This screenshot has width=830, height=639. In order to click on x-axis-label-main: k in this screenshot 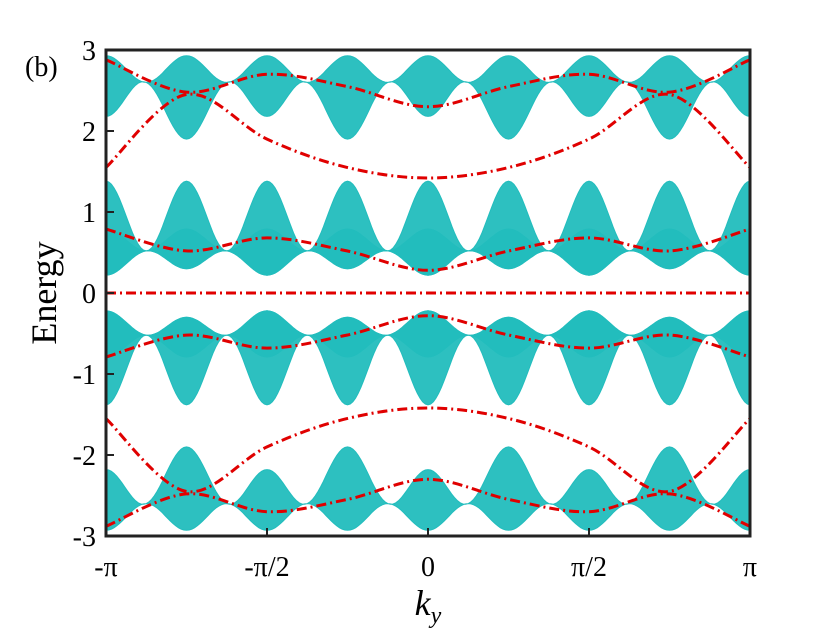, I will do `click(423, 603)`.